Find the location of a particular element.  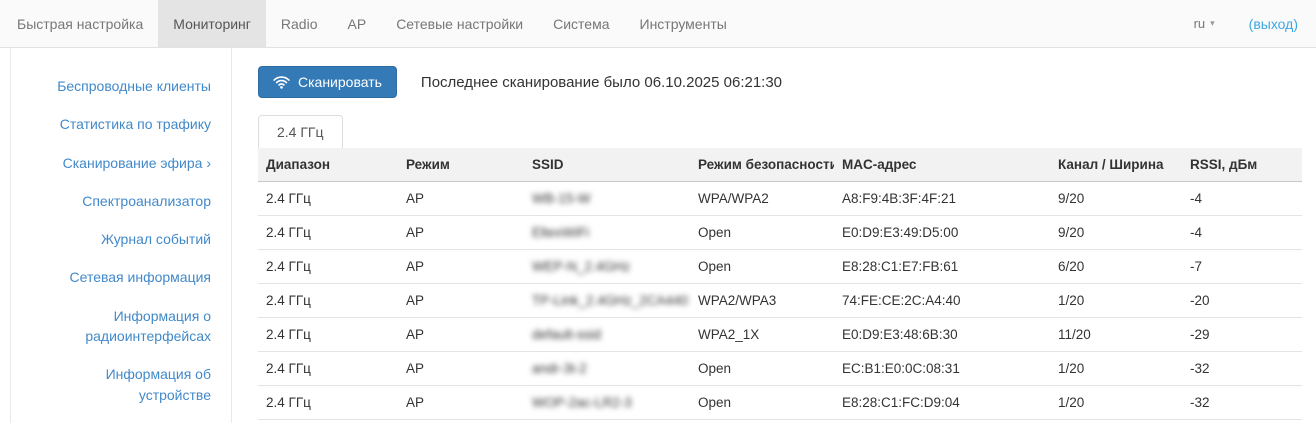

sidebar-item-radio-interfaces-info: Информация о радиоинтерфейсах is located at coordinates (148, 326).